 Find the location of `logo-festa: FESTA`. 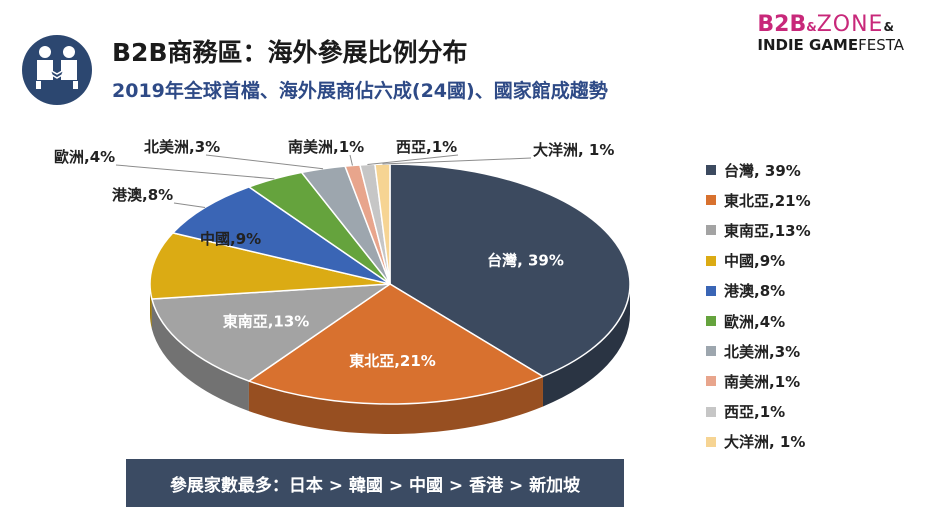

logo-festa: FESTA is located at coordinates (881, 45).